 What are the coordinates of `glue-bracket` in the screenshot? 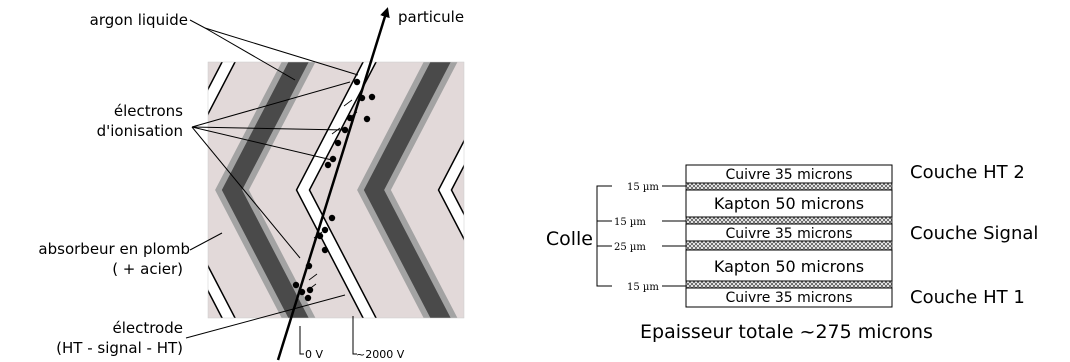 It's located at (641, 236).